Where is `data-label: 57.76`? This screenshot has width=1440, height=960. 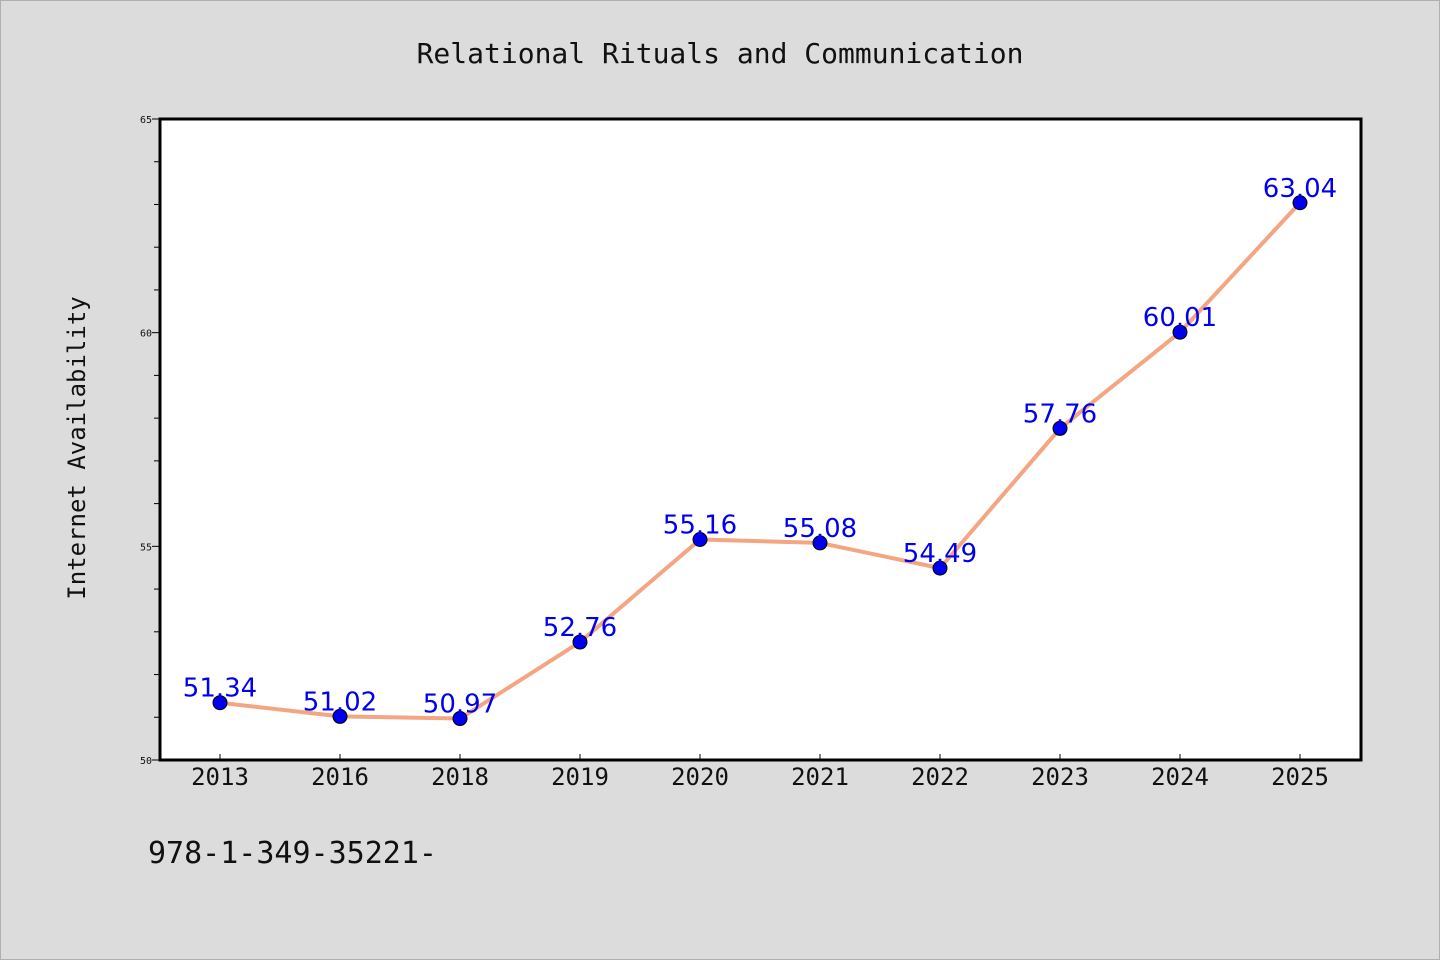
data-label: 57.76 is located at coordinates (1060, 414).